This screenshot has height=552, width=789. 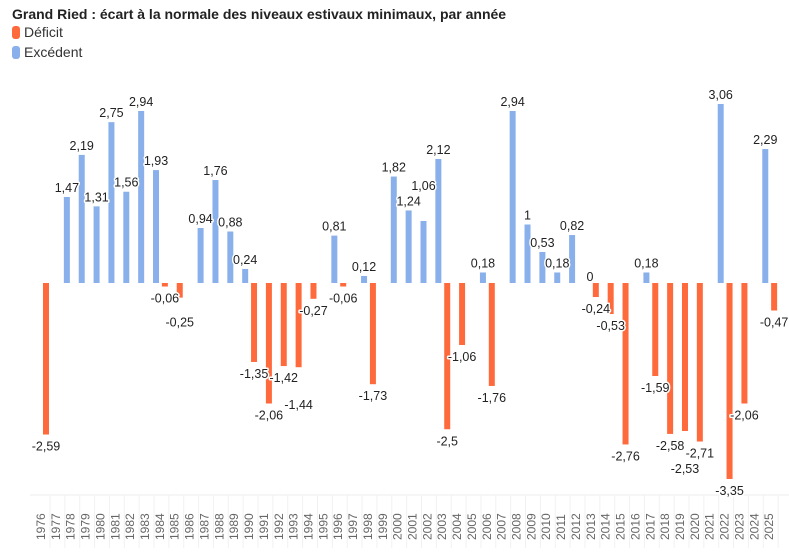 What do you see at coordinates (141, 102) in the screenshot?
I see `data-label-1982: 2,94` at bounding box center [141, 102].